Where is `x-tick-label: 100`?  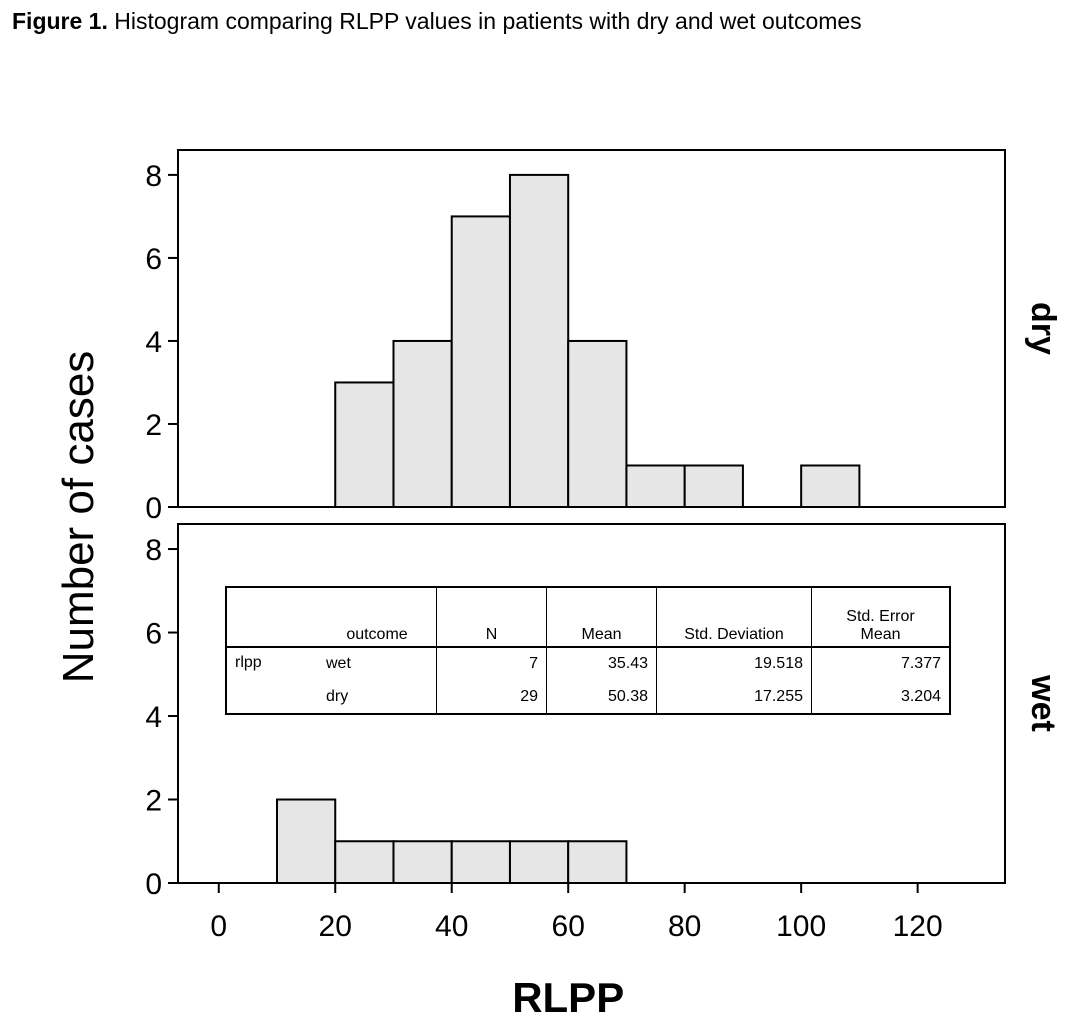 x-tick-label: 100 is located at coordinates (801, 926).